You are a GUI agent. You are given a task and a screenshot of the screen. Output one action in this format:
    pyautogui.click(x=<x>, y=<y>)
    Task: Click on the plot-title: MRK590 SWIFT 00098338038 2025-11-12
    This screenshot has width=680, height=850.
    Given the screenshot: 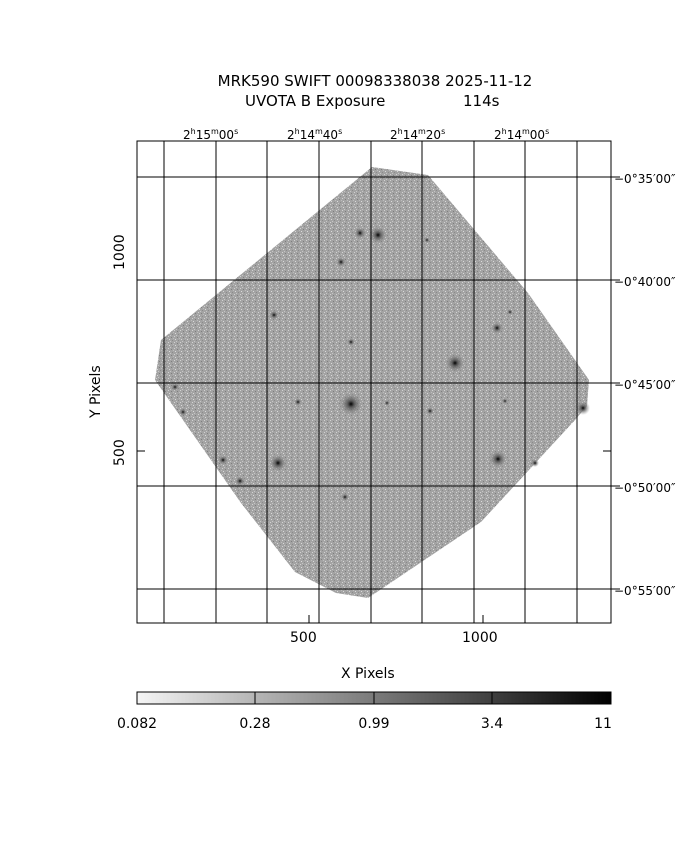 What is the action you would take?
    pyautogui.click(x=340, y=81)
    